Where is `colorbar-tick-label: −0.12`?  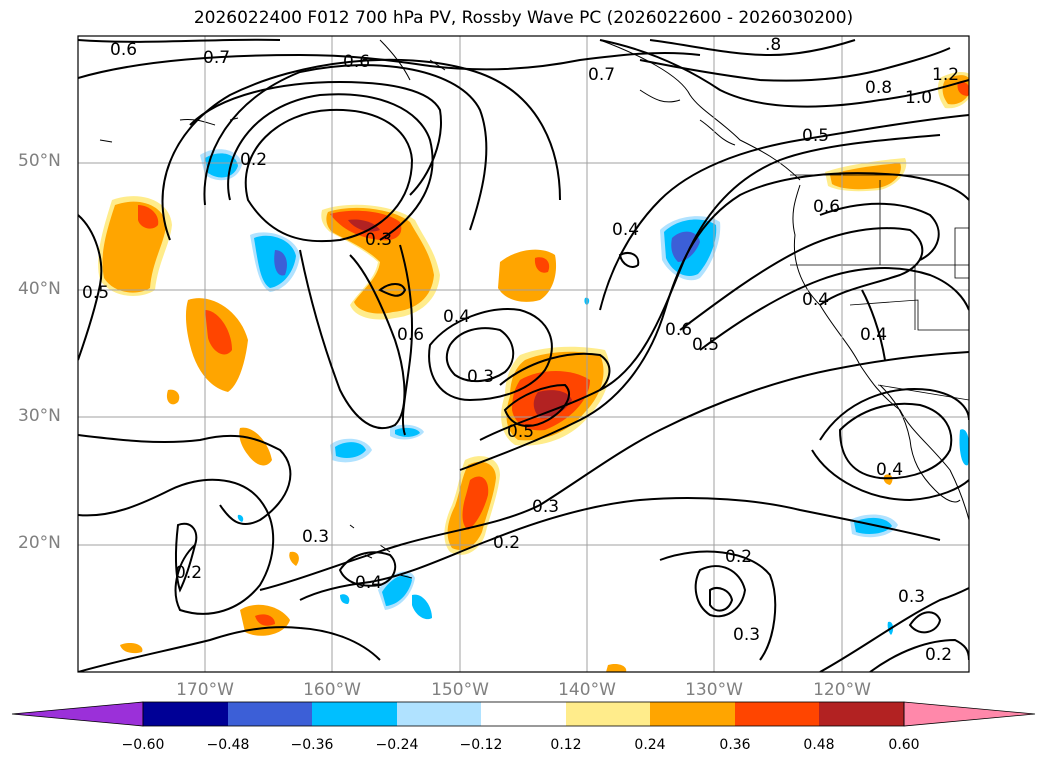
colorbar-tick-label: −0.12 is located at coordinates (481, 745).